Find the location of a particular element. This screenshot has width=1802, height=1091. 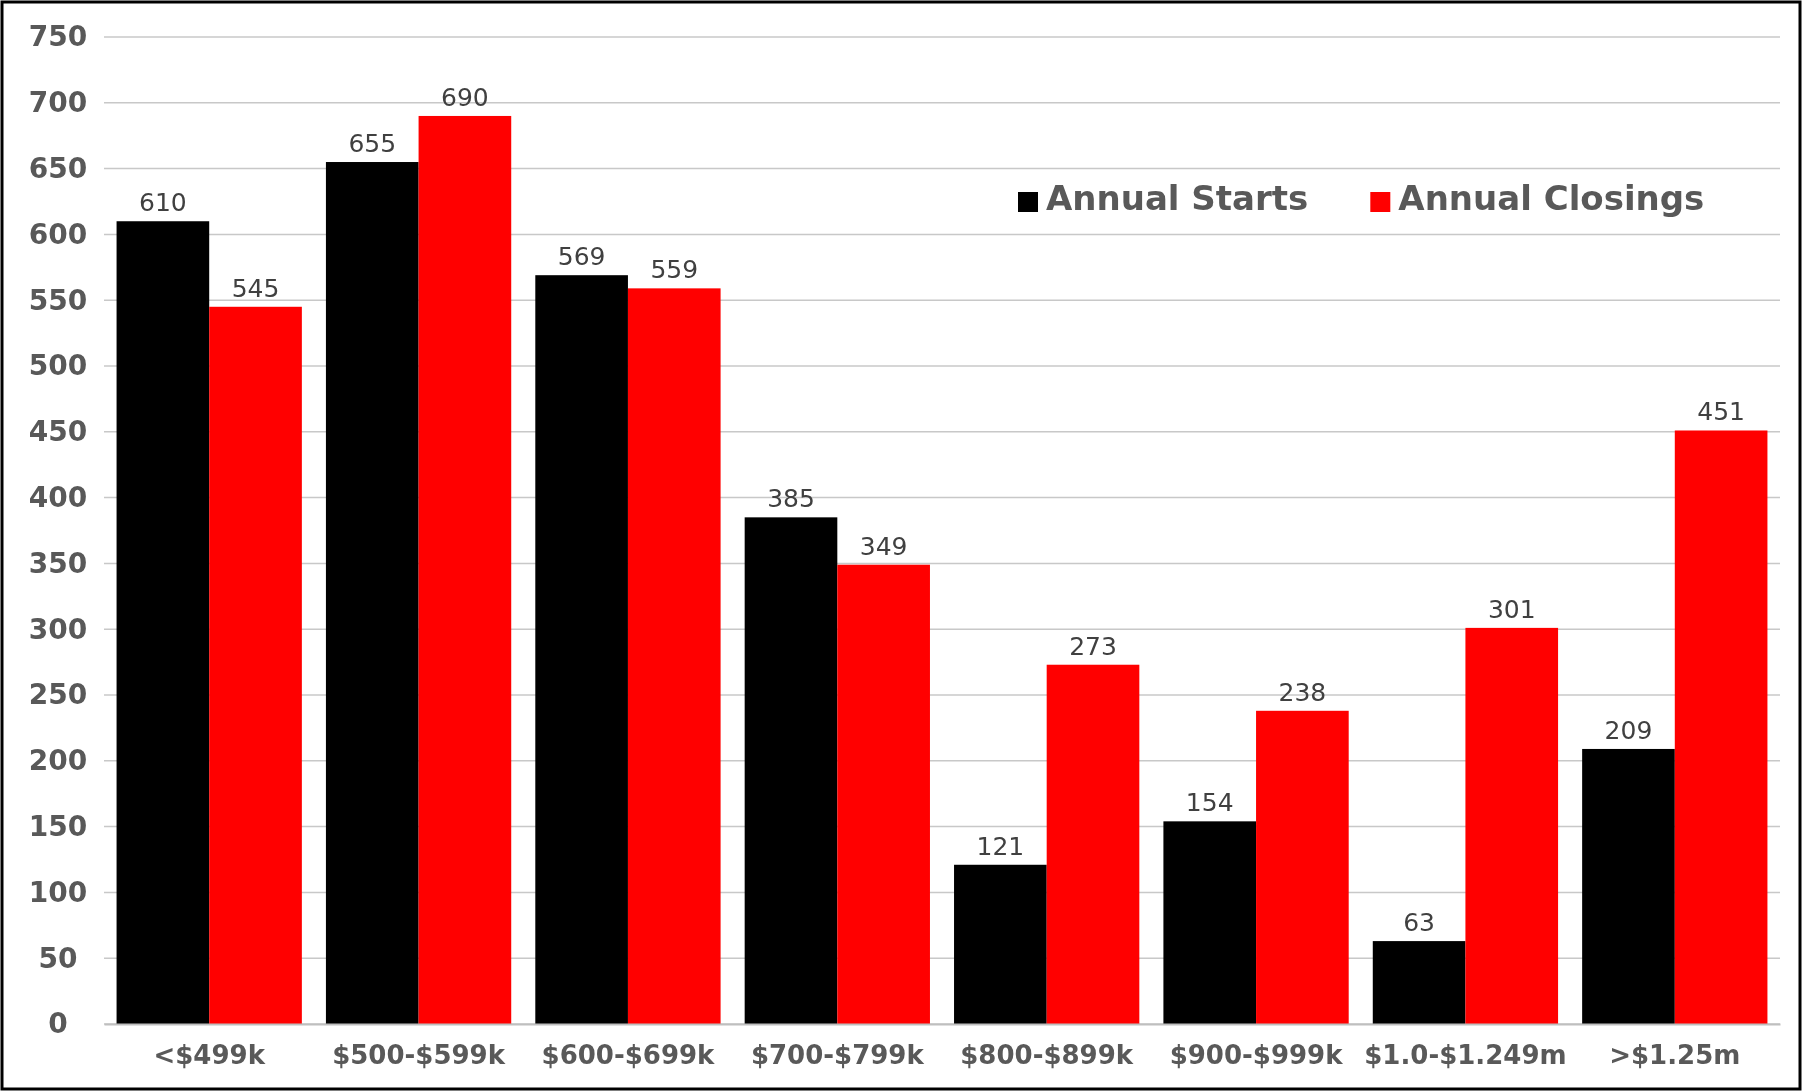

data-label: 690 is located at coordinates (465, 97).